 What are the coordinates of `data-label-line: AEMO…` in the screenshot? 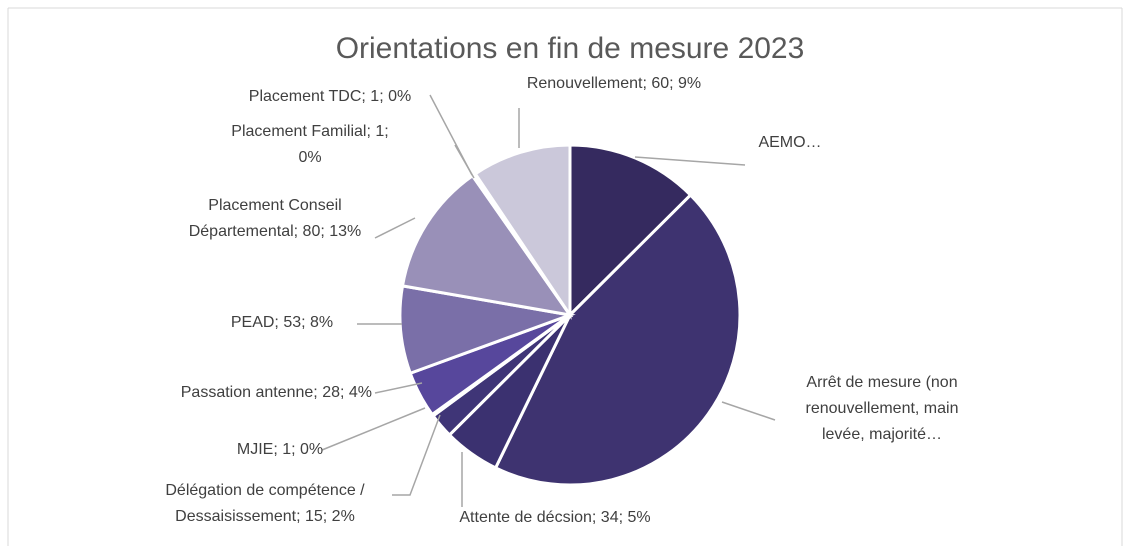 It's located at (789, 142).